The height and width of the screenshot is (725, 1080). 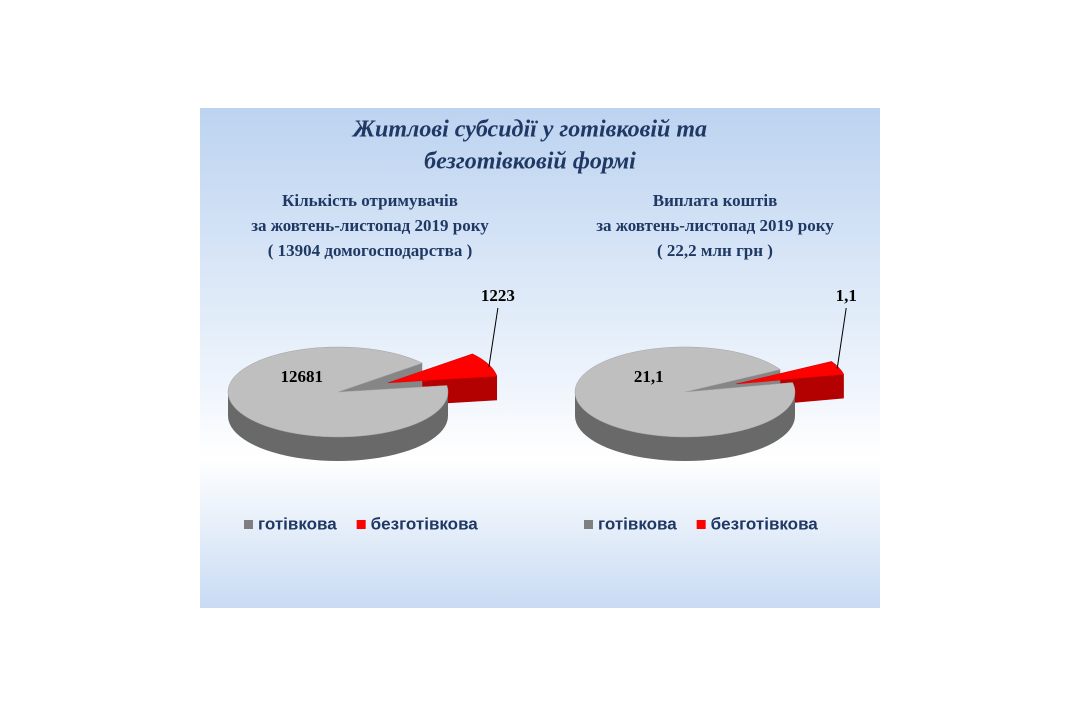 What do you see at coordinates (370, 250) in the screenshot?
I see `chart-subtitle: ( 13904 домогосподарства )` at bounding box center [370, 250].